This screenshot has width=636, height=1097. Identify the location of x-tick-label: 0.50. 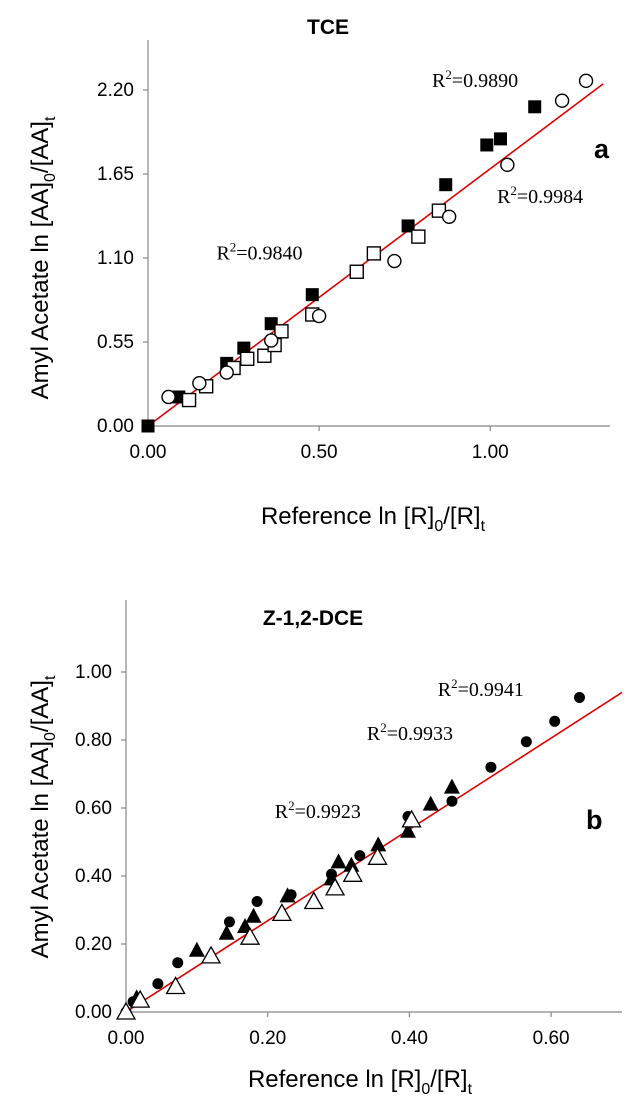
(319, 452).